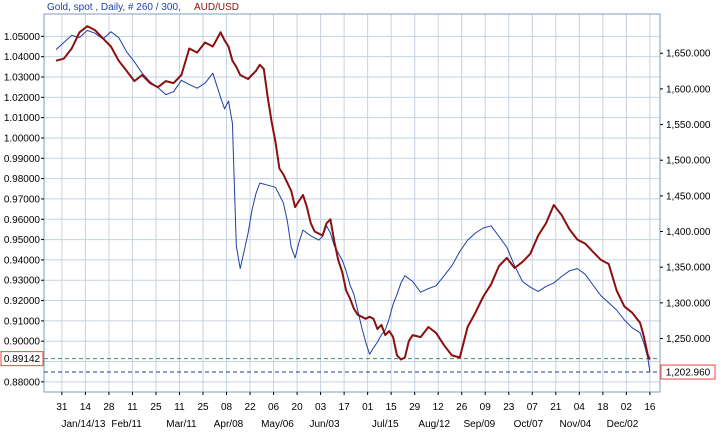  What do you see at coordinates (434, 424) in the screenshot?
I see `x-month-label: Aug/12` at bounding box center [434, 424].